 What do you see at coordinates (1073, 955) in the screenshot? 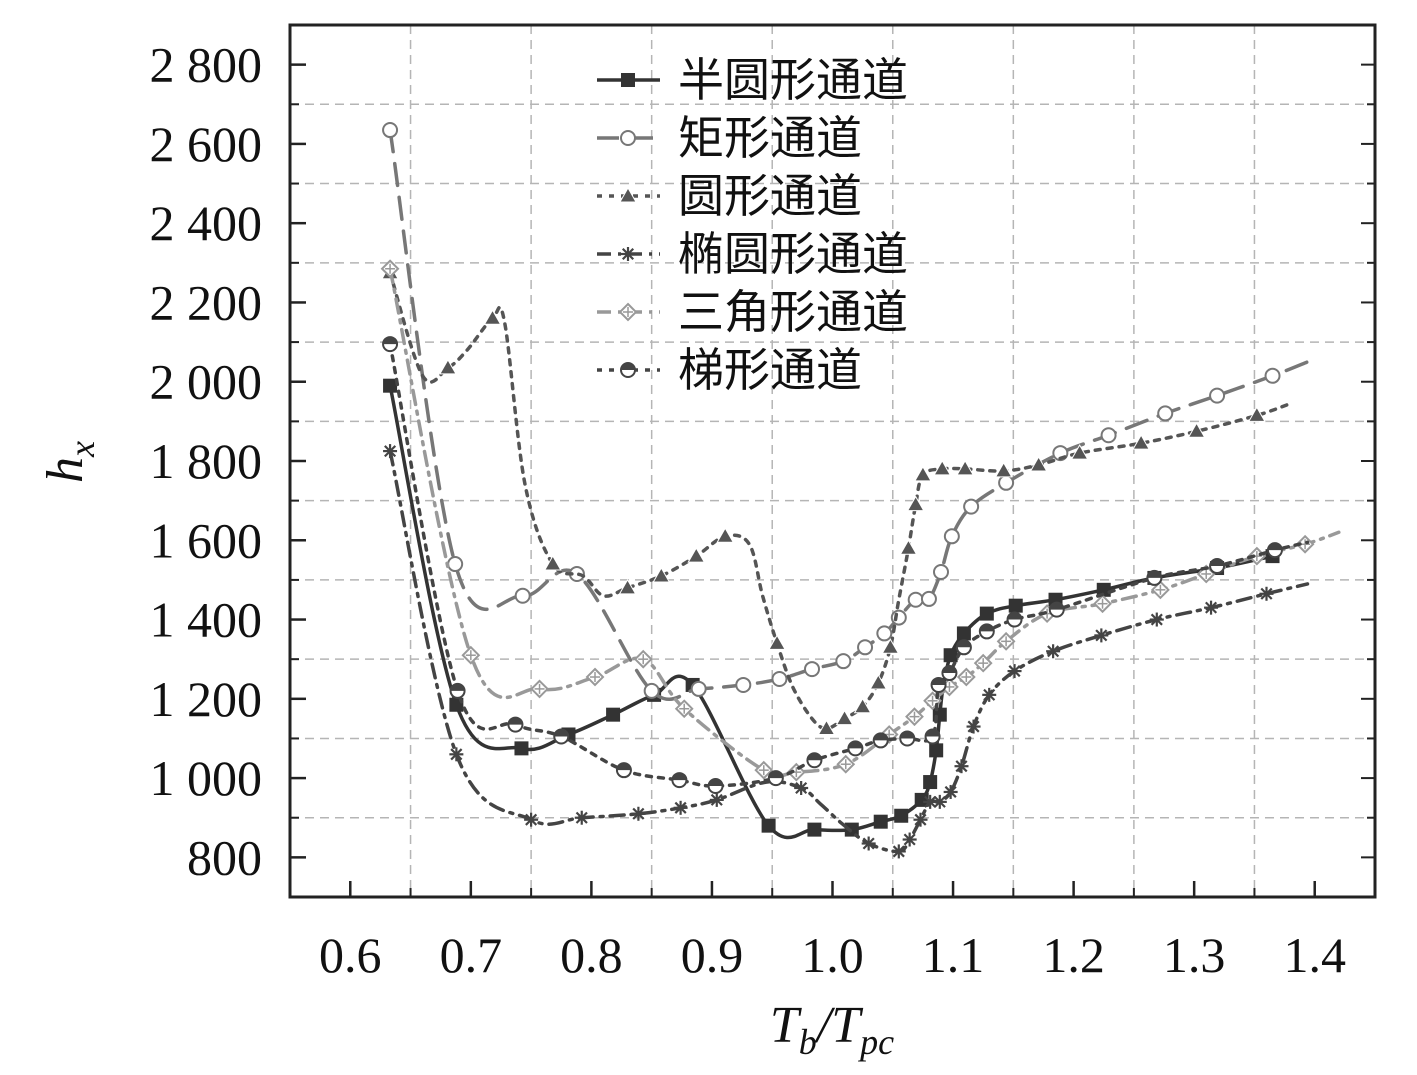
I see `x-tick-label: 1.2` at bounding box center [1073, 955].